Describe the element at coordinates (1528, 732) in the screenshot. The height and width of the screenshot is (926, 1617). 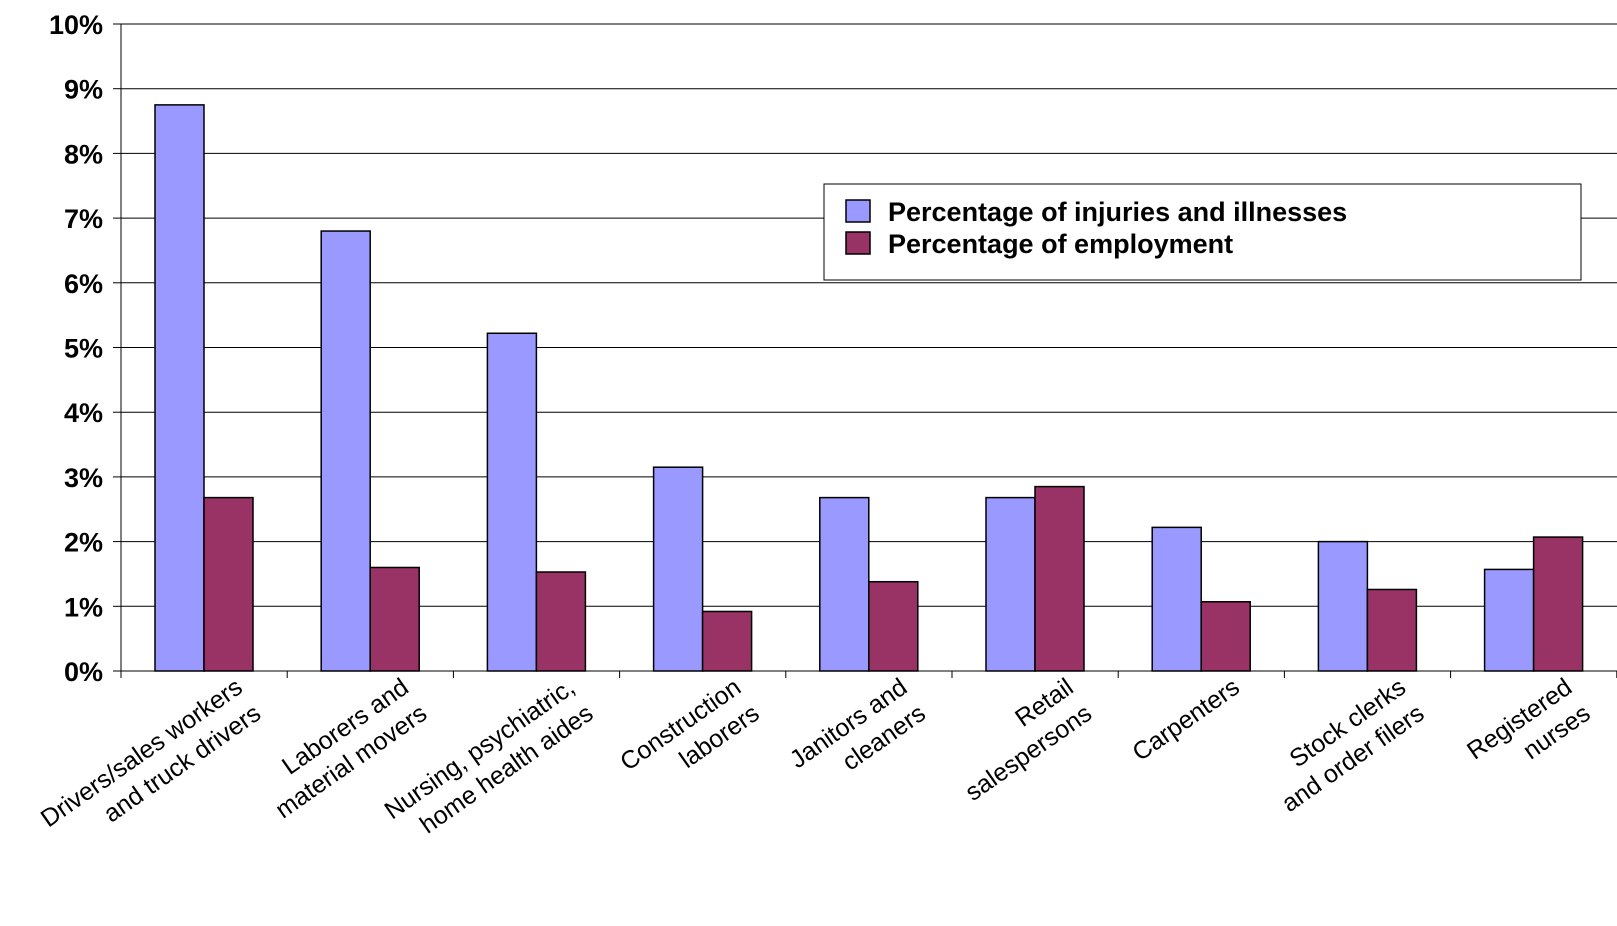
I see `x-category-label: Registerednurses` at that location.